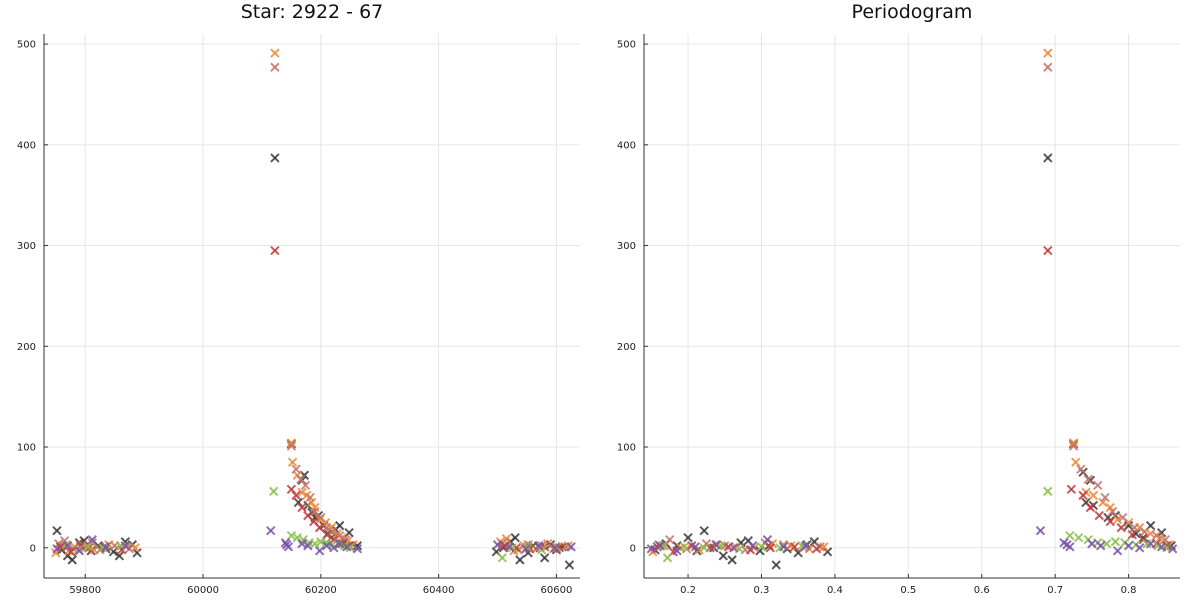  Describe the element at coordinates (626, 448) in the screenshot. I see `y-tick-label: 100` at that location.